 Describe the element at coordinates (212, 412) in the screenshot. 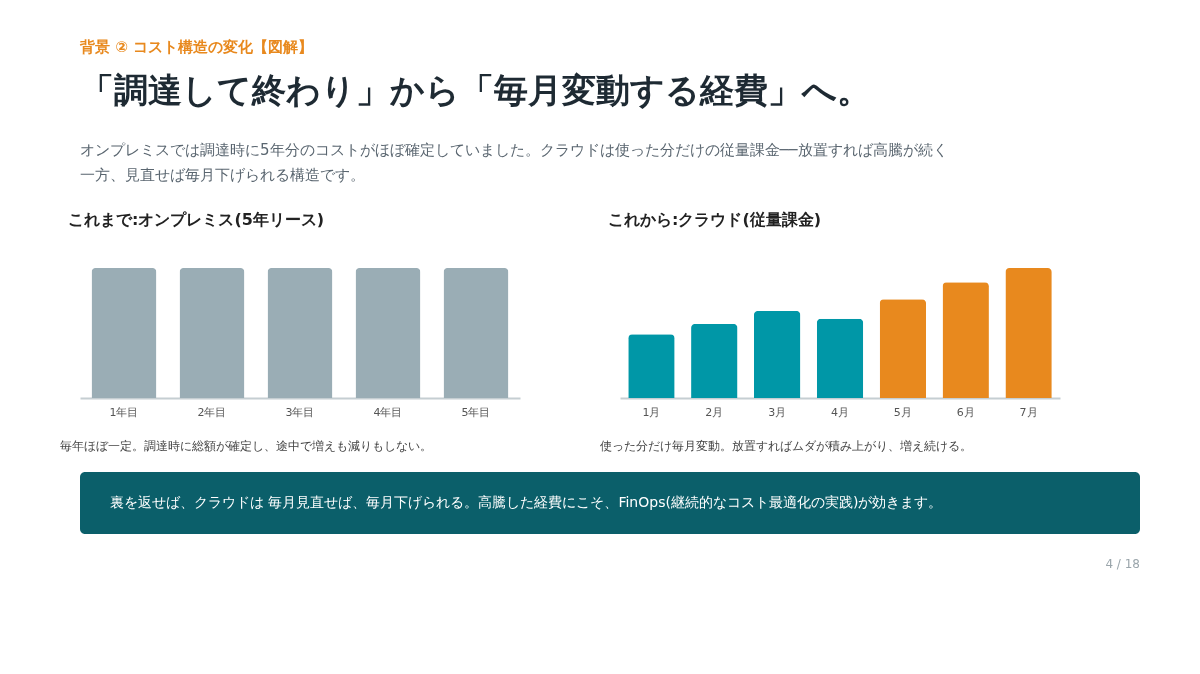

I see `x-tick-label: 2年目` at that location.